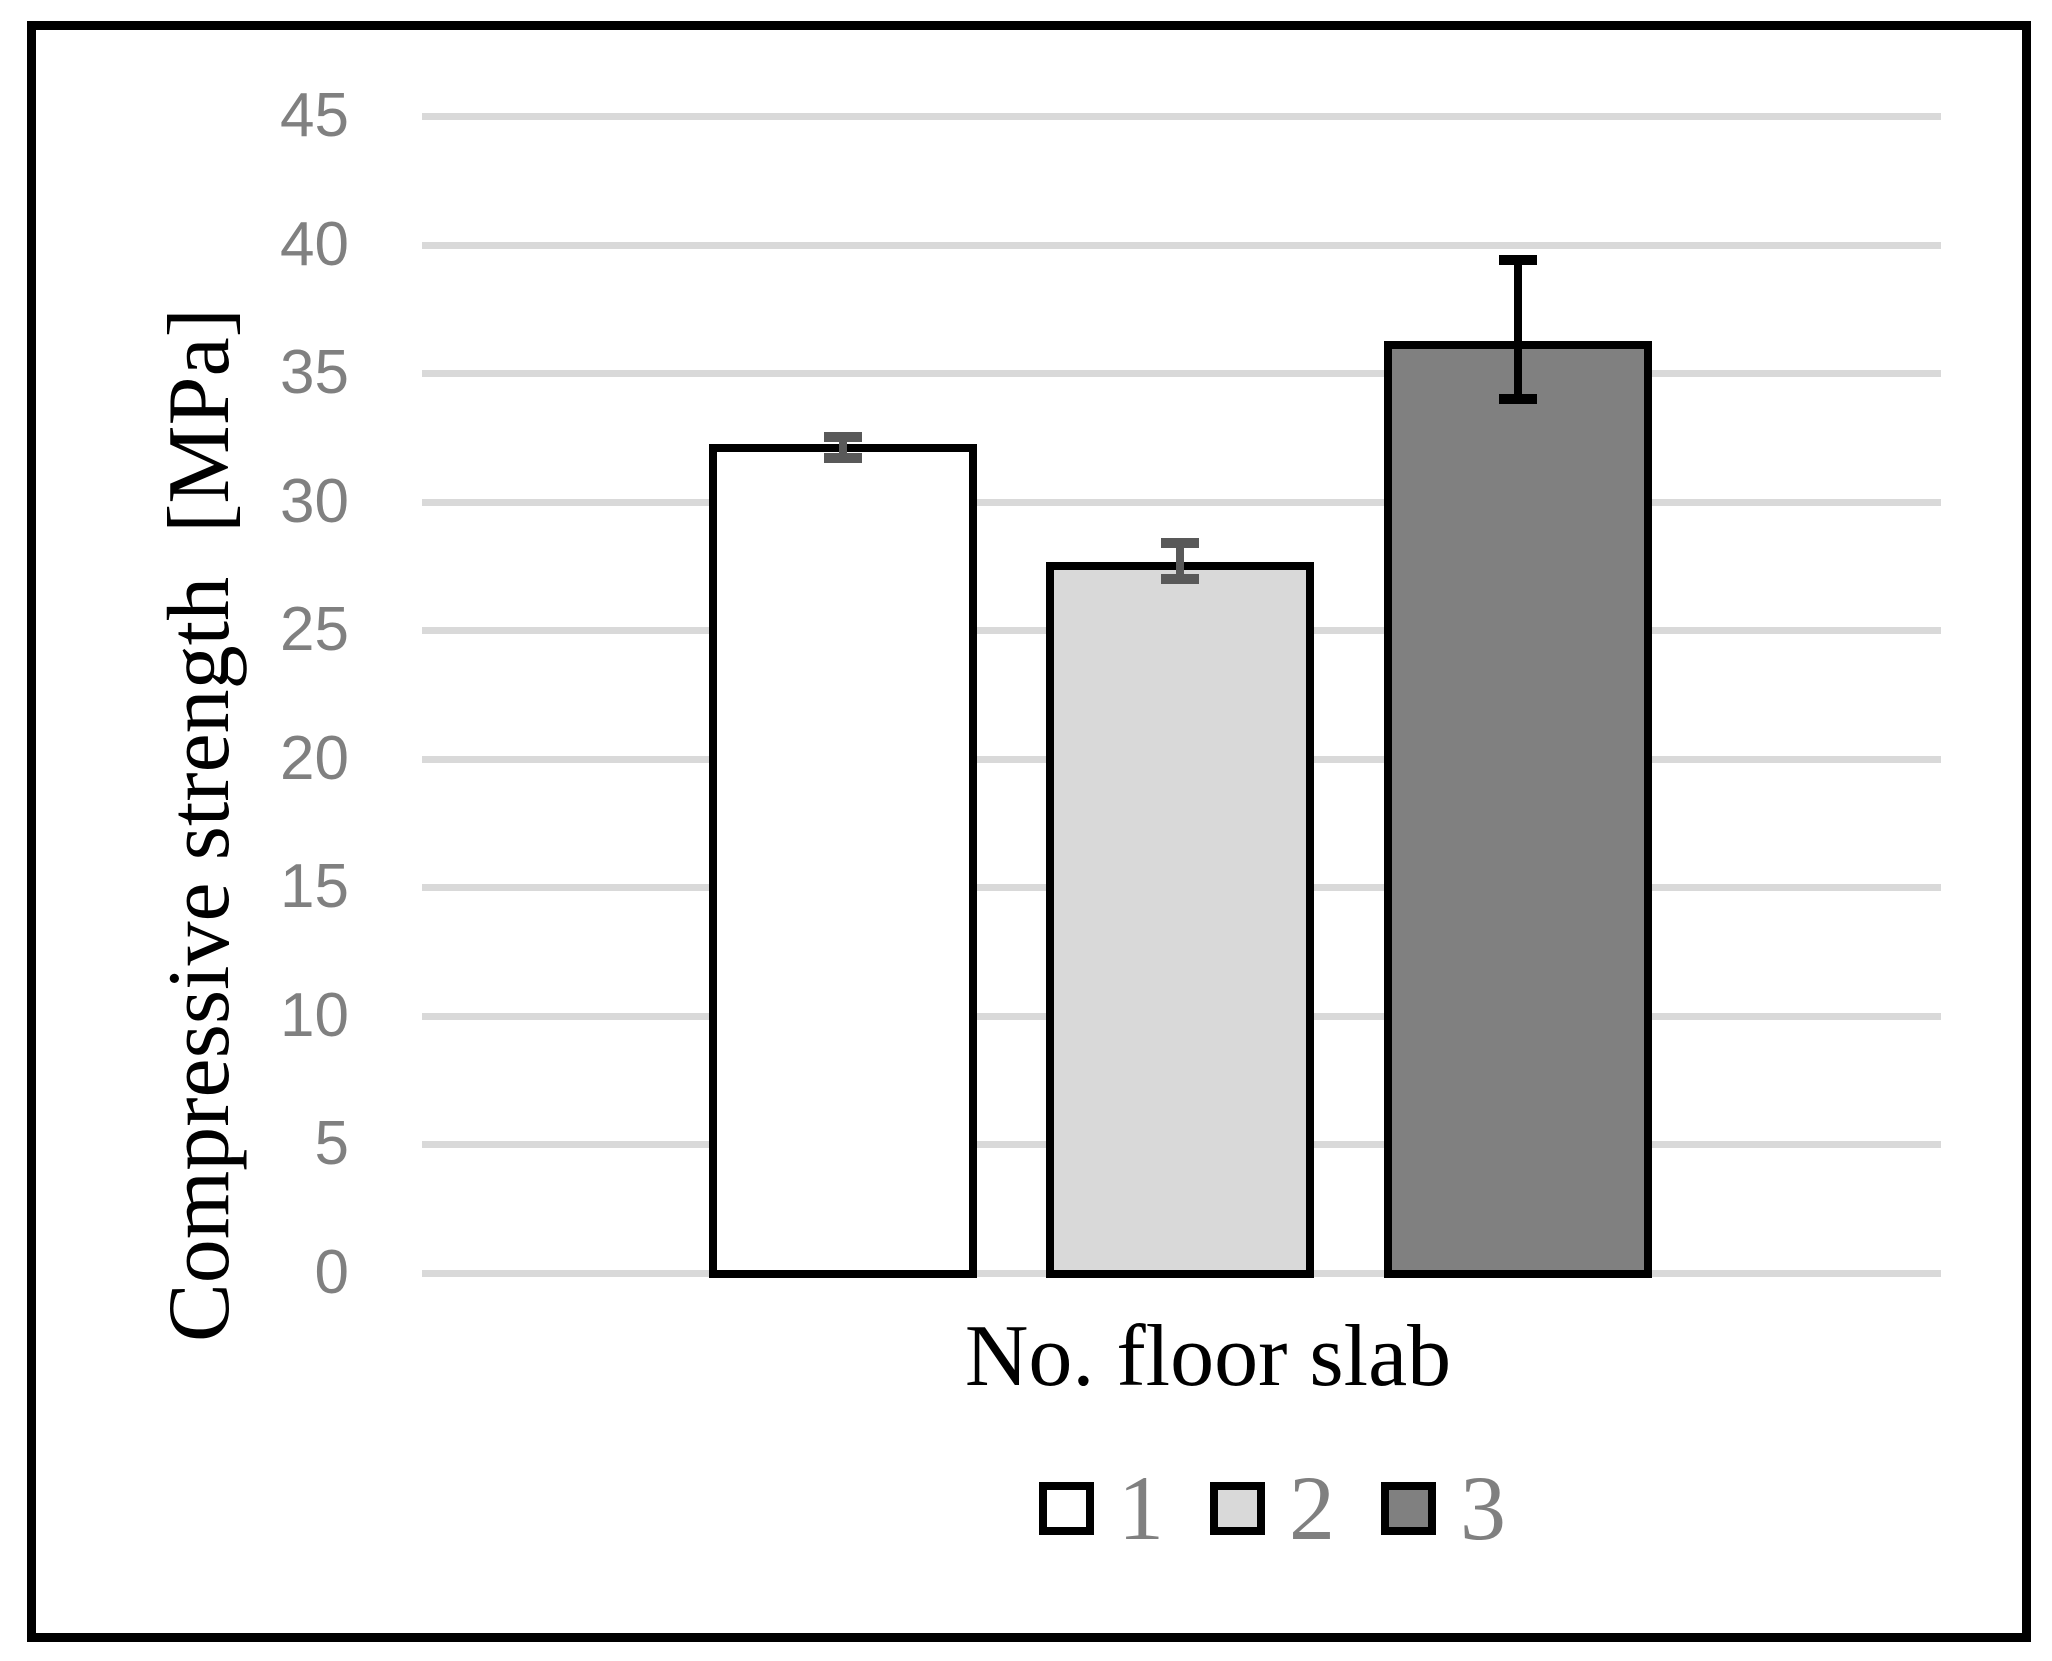 Image resolution: width=2052 pixels, height=1661 pixels. What do you see at coordinates (314, 887) in the screenshot?
I see `y-tick-label-15: 15` at bounding box center [314, 887].